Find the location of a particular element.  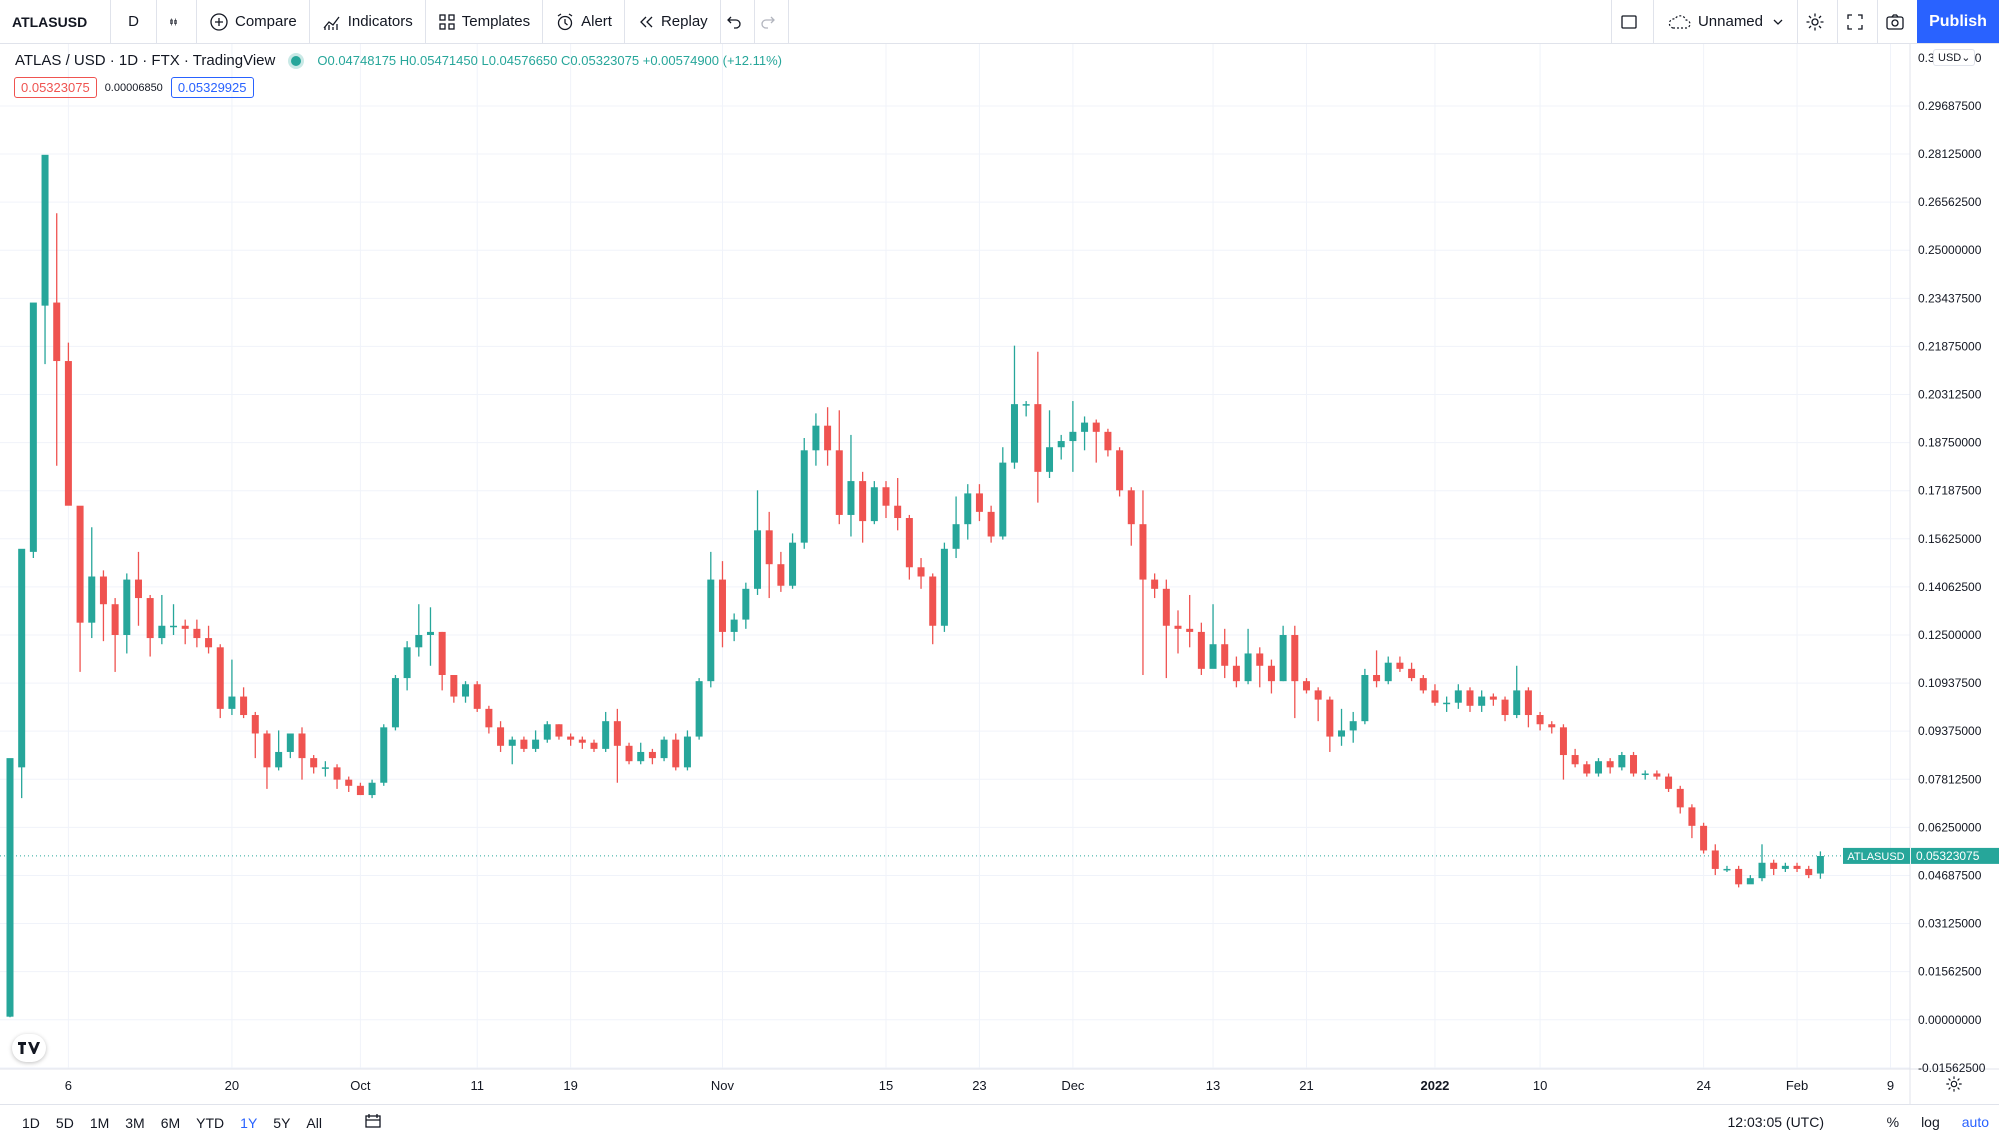

settings-button is located at coordinates (1817, 21).